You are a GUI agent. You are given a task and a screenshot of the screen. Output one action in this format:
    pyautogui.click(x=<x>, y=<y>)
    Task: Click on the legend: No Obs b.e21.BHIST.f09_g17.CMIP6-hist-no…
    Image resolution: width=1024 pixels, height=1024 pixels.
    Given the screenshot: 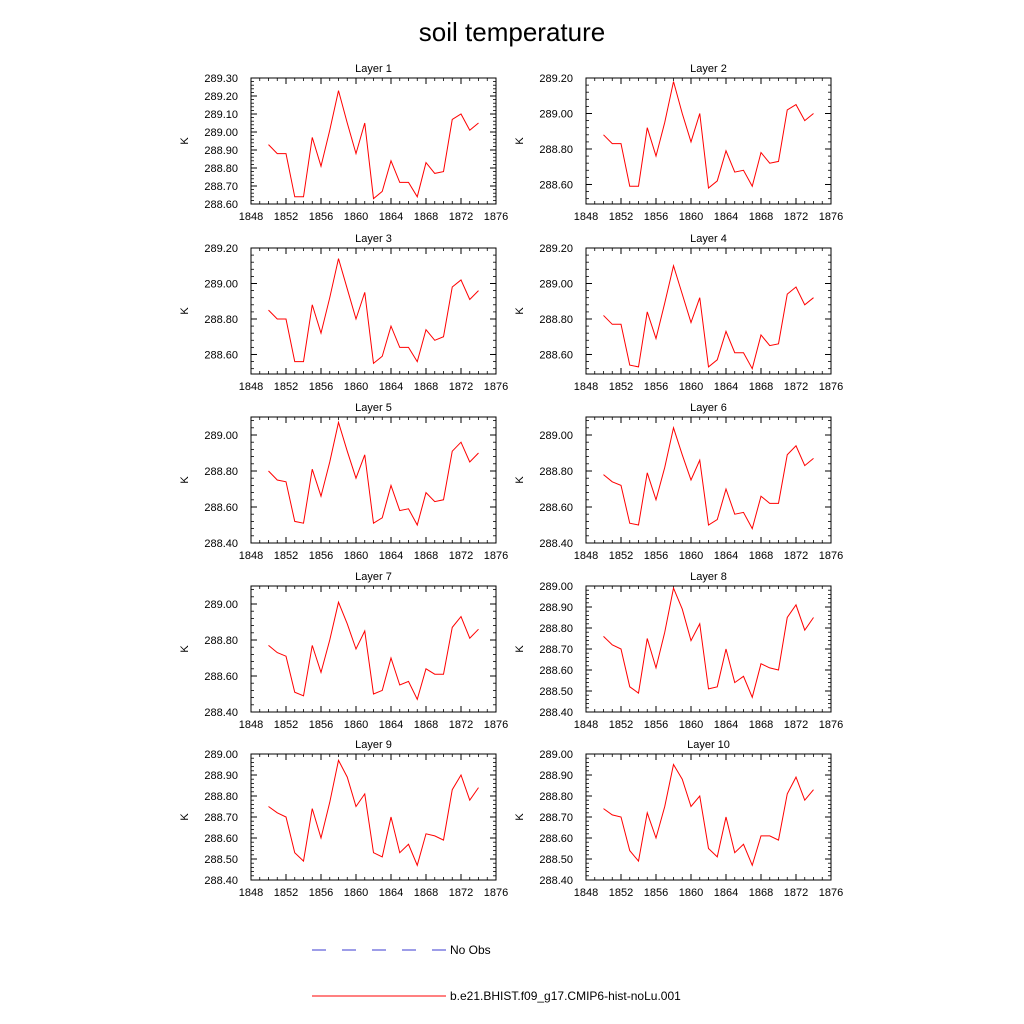 What is the action you would take?
    pyautogui.click(x=496, y=973)
    